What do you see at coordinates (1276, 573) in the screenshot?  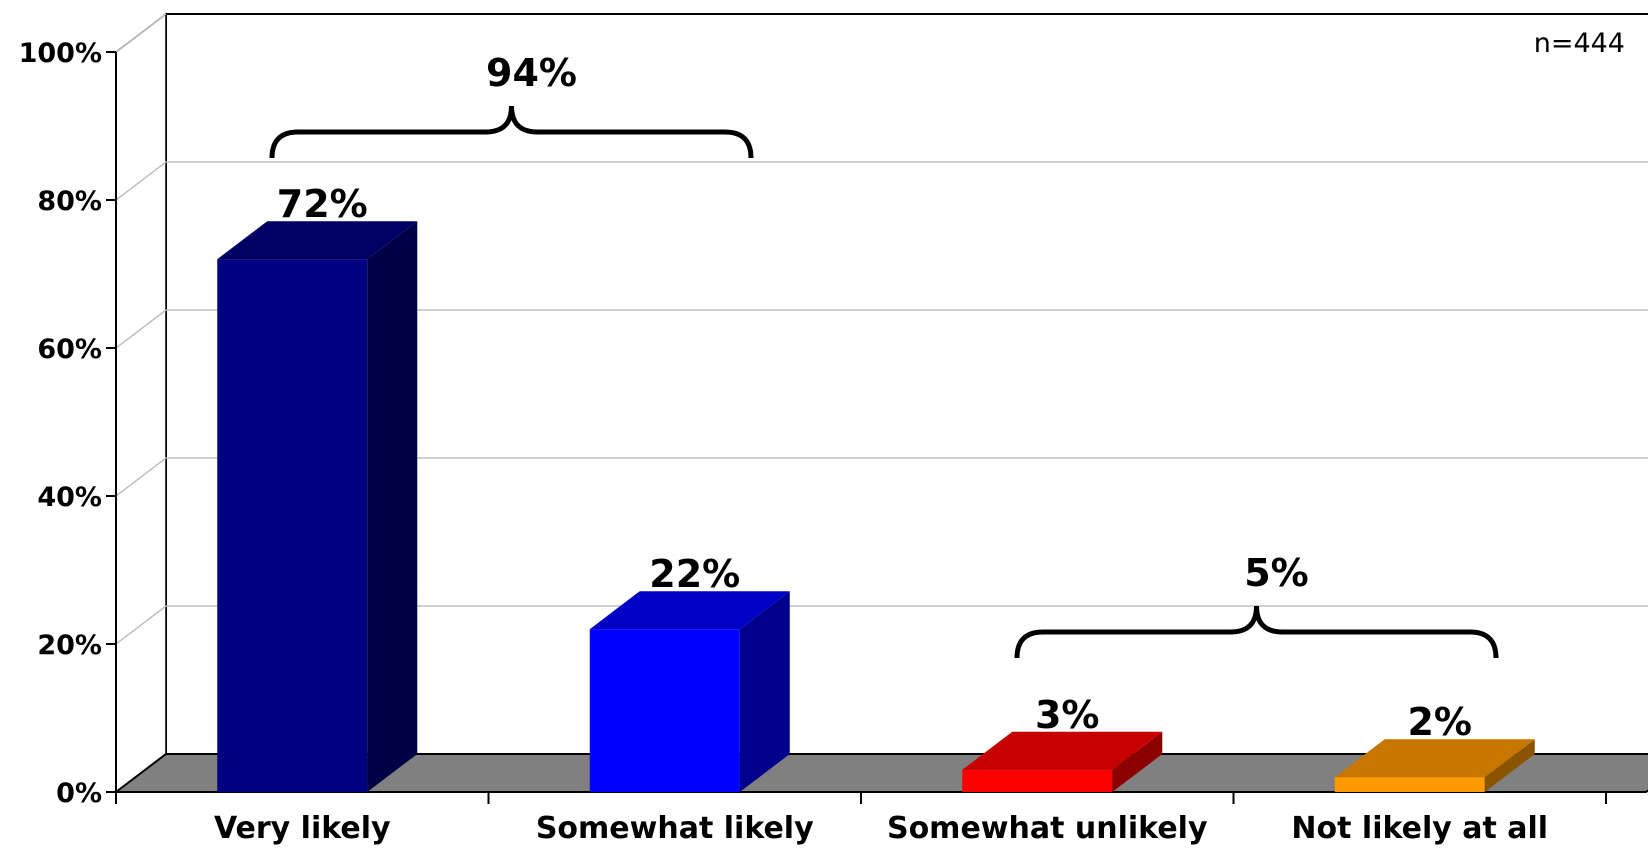 I see `group-label: 5%` at bounding box center [1276, 573].